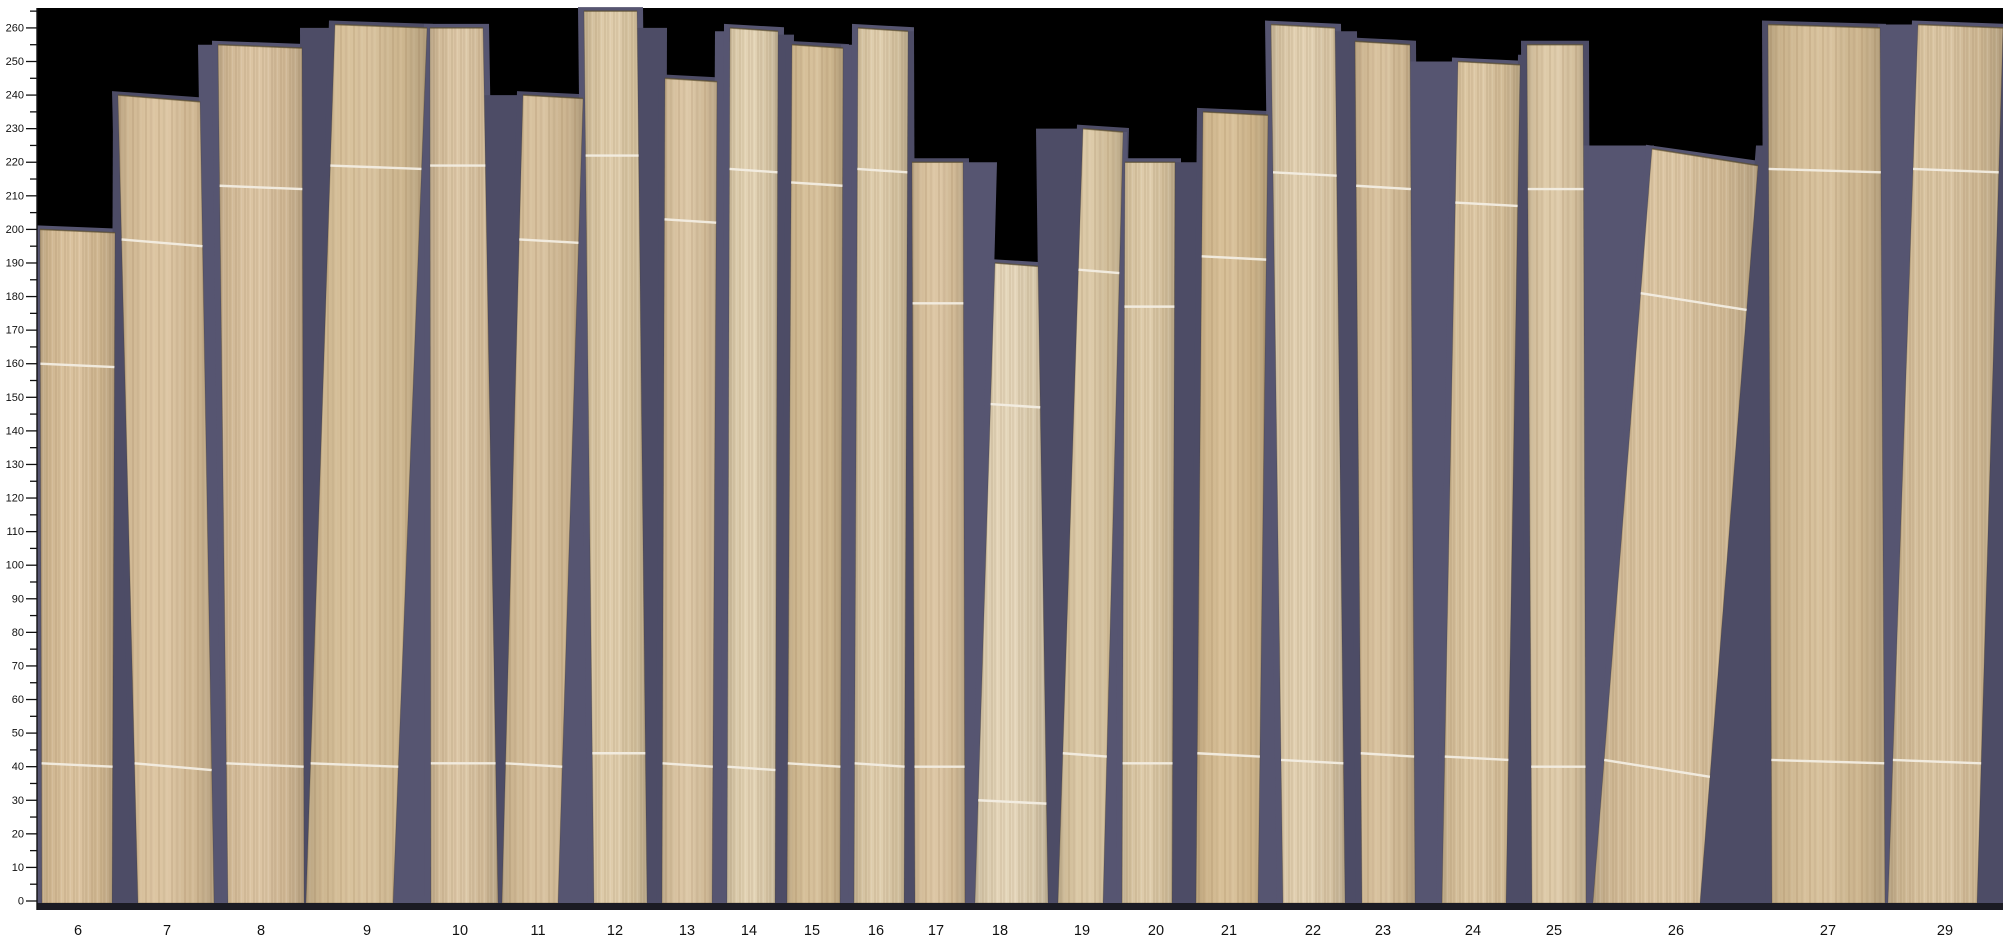 The width and height of the screenshot is (2003, 950). I want to click on y-axis-label: 150, so click(15, 398).